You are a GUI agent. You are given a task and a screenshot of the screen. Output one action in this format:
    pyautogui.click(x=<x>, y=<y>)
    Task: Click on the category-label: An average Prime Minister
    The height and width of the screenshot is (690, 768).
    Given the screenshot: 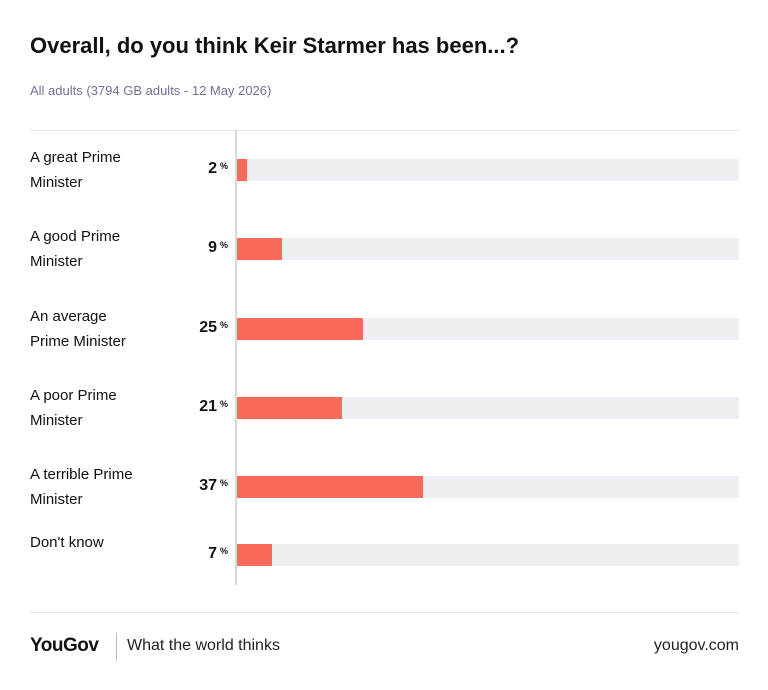 What is the action you would take?
    pyautogui.click(x=78, y=329)
    